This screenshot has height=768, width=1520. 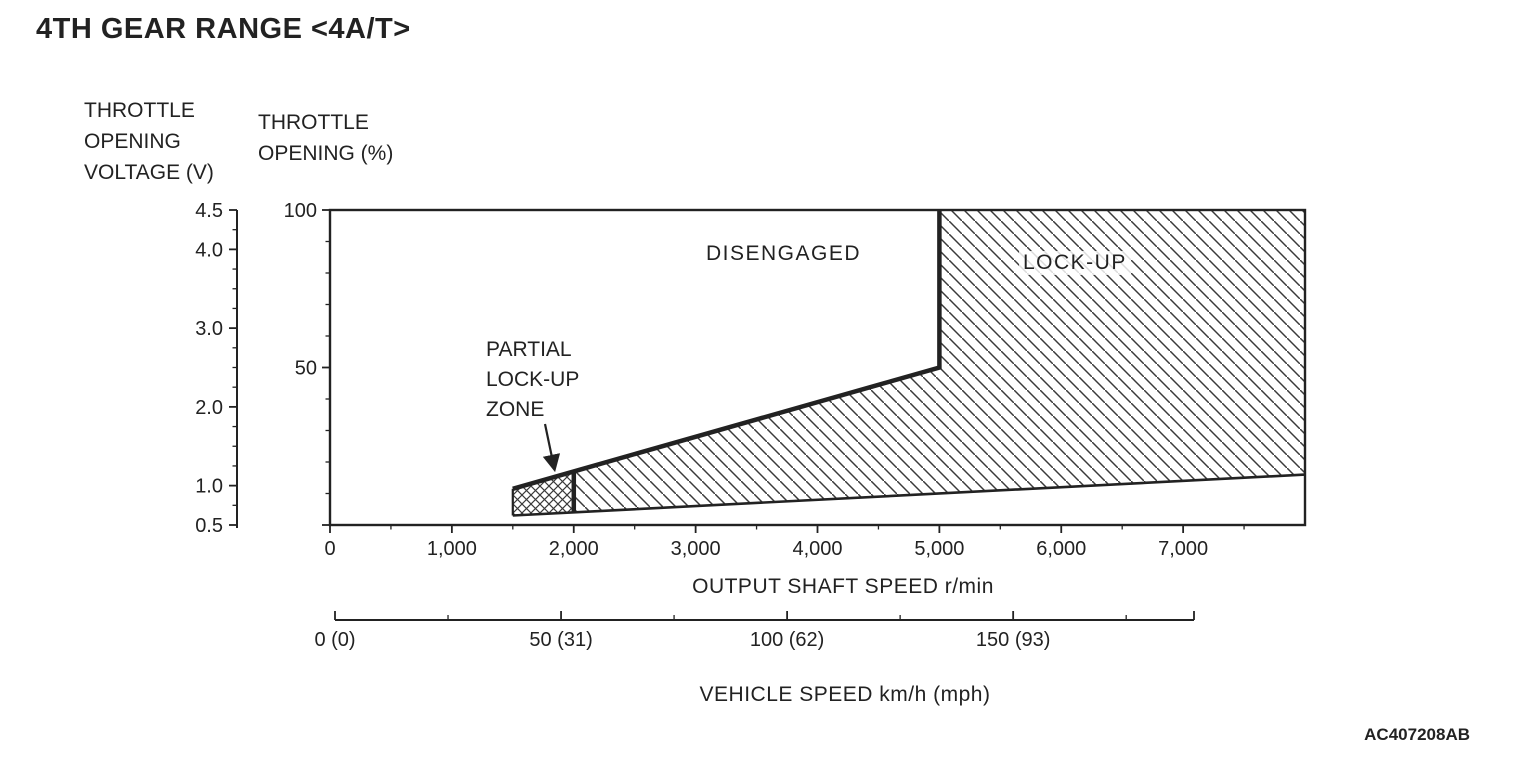 I want to click on lockup-engage-boundary, so click(x=727, y=350).